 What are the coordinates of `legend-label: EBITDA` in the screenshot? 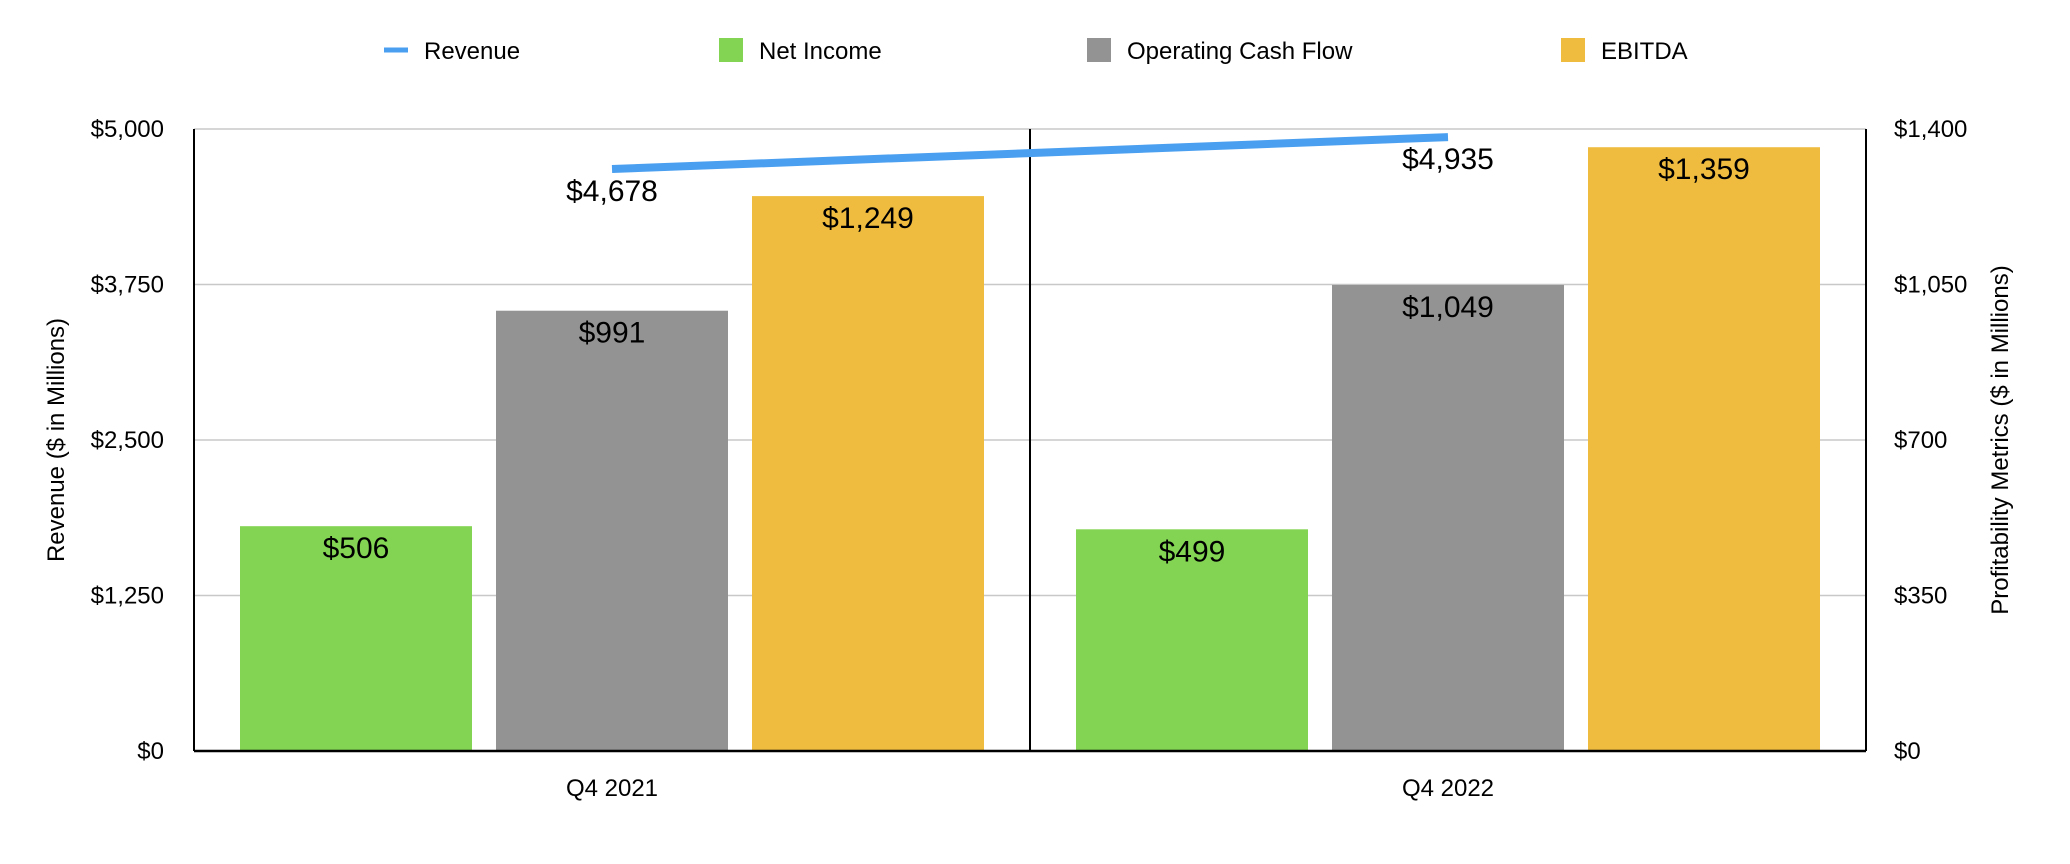 It's located at (1644, 51).